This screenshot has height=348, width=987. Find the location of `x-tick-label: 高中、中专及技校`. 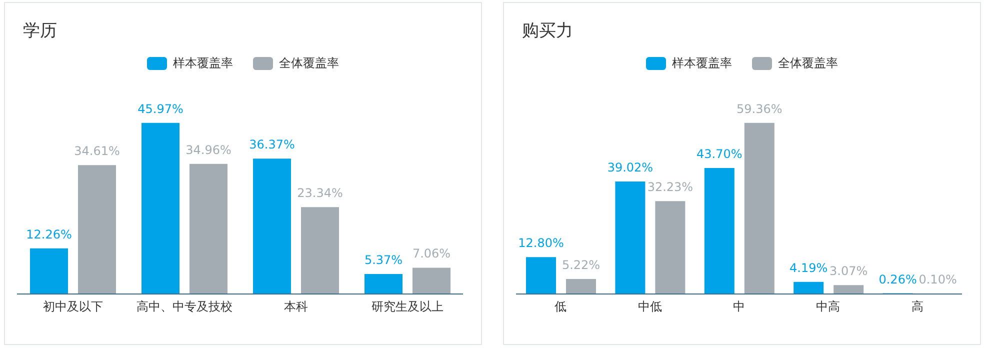

x-tick-label: 高中、中专及技校 is located at coordinates (184, 307).